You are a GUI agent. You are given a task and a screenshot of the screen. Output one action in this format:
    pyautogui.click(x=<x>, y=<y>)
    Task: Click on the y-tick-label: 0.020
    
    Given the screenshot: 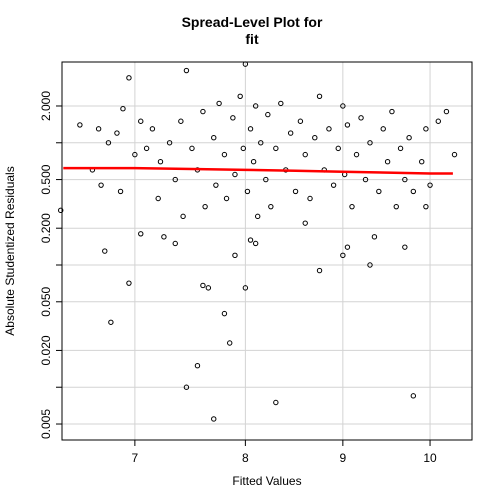 What is the action you would take?
    pyautogui.click(x=46, y=350)
    